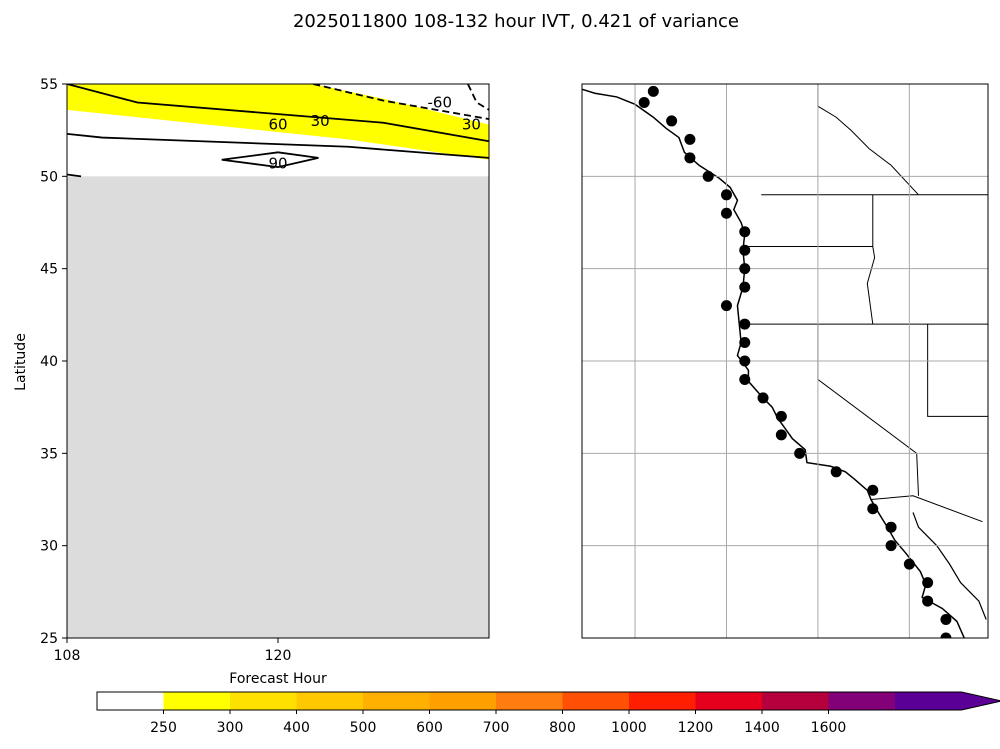 This screenshot has height=749, width=1000. I want to click on colorbar-extend-arrow, so click(980, 701).